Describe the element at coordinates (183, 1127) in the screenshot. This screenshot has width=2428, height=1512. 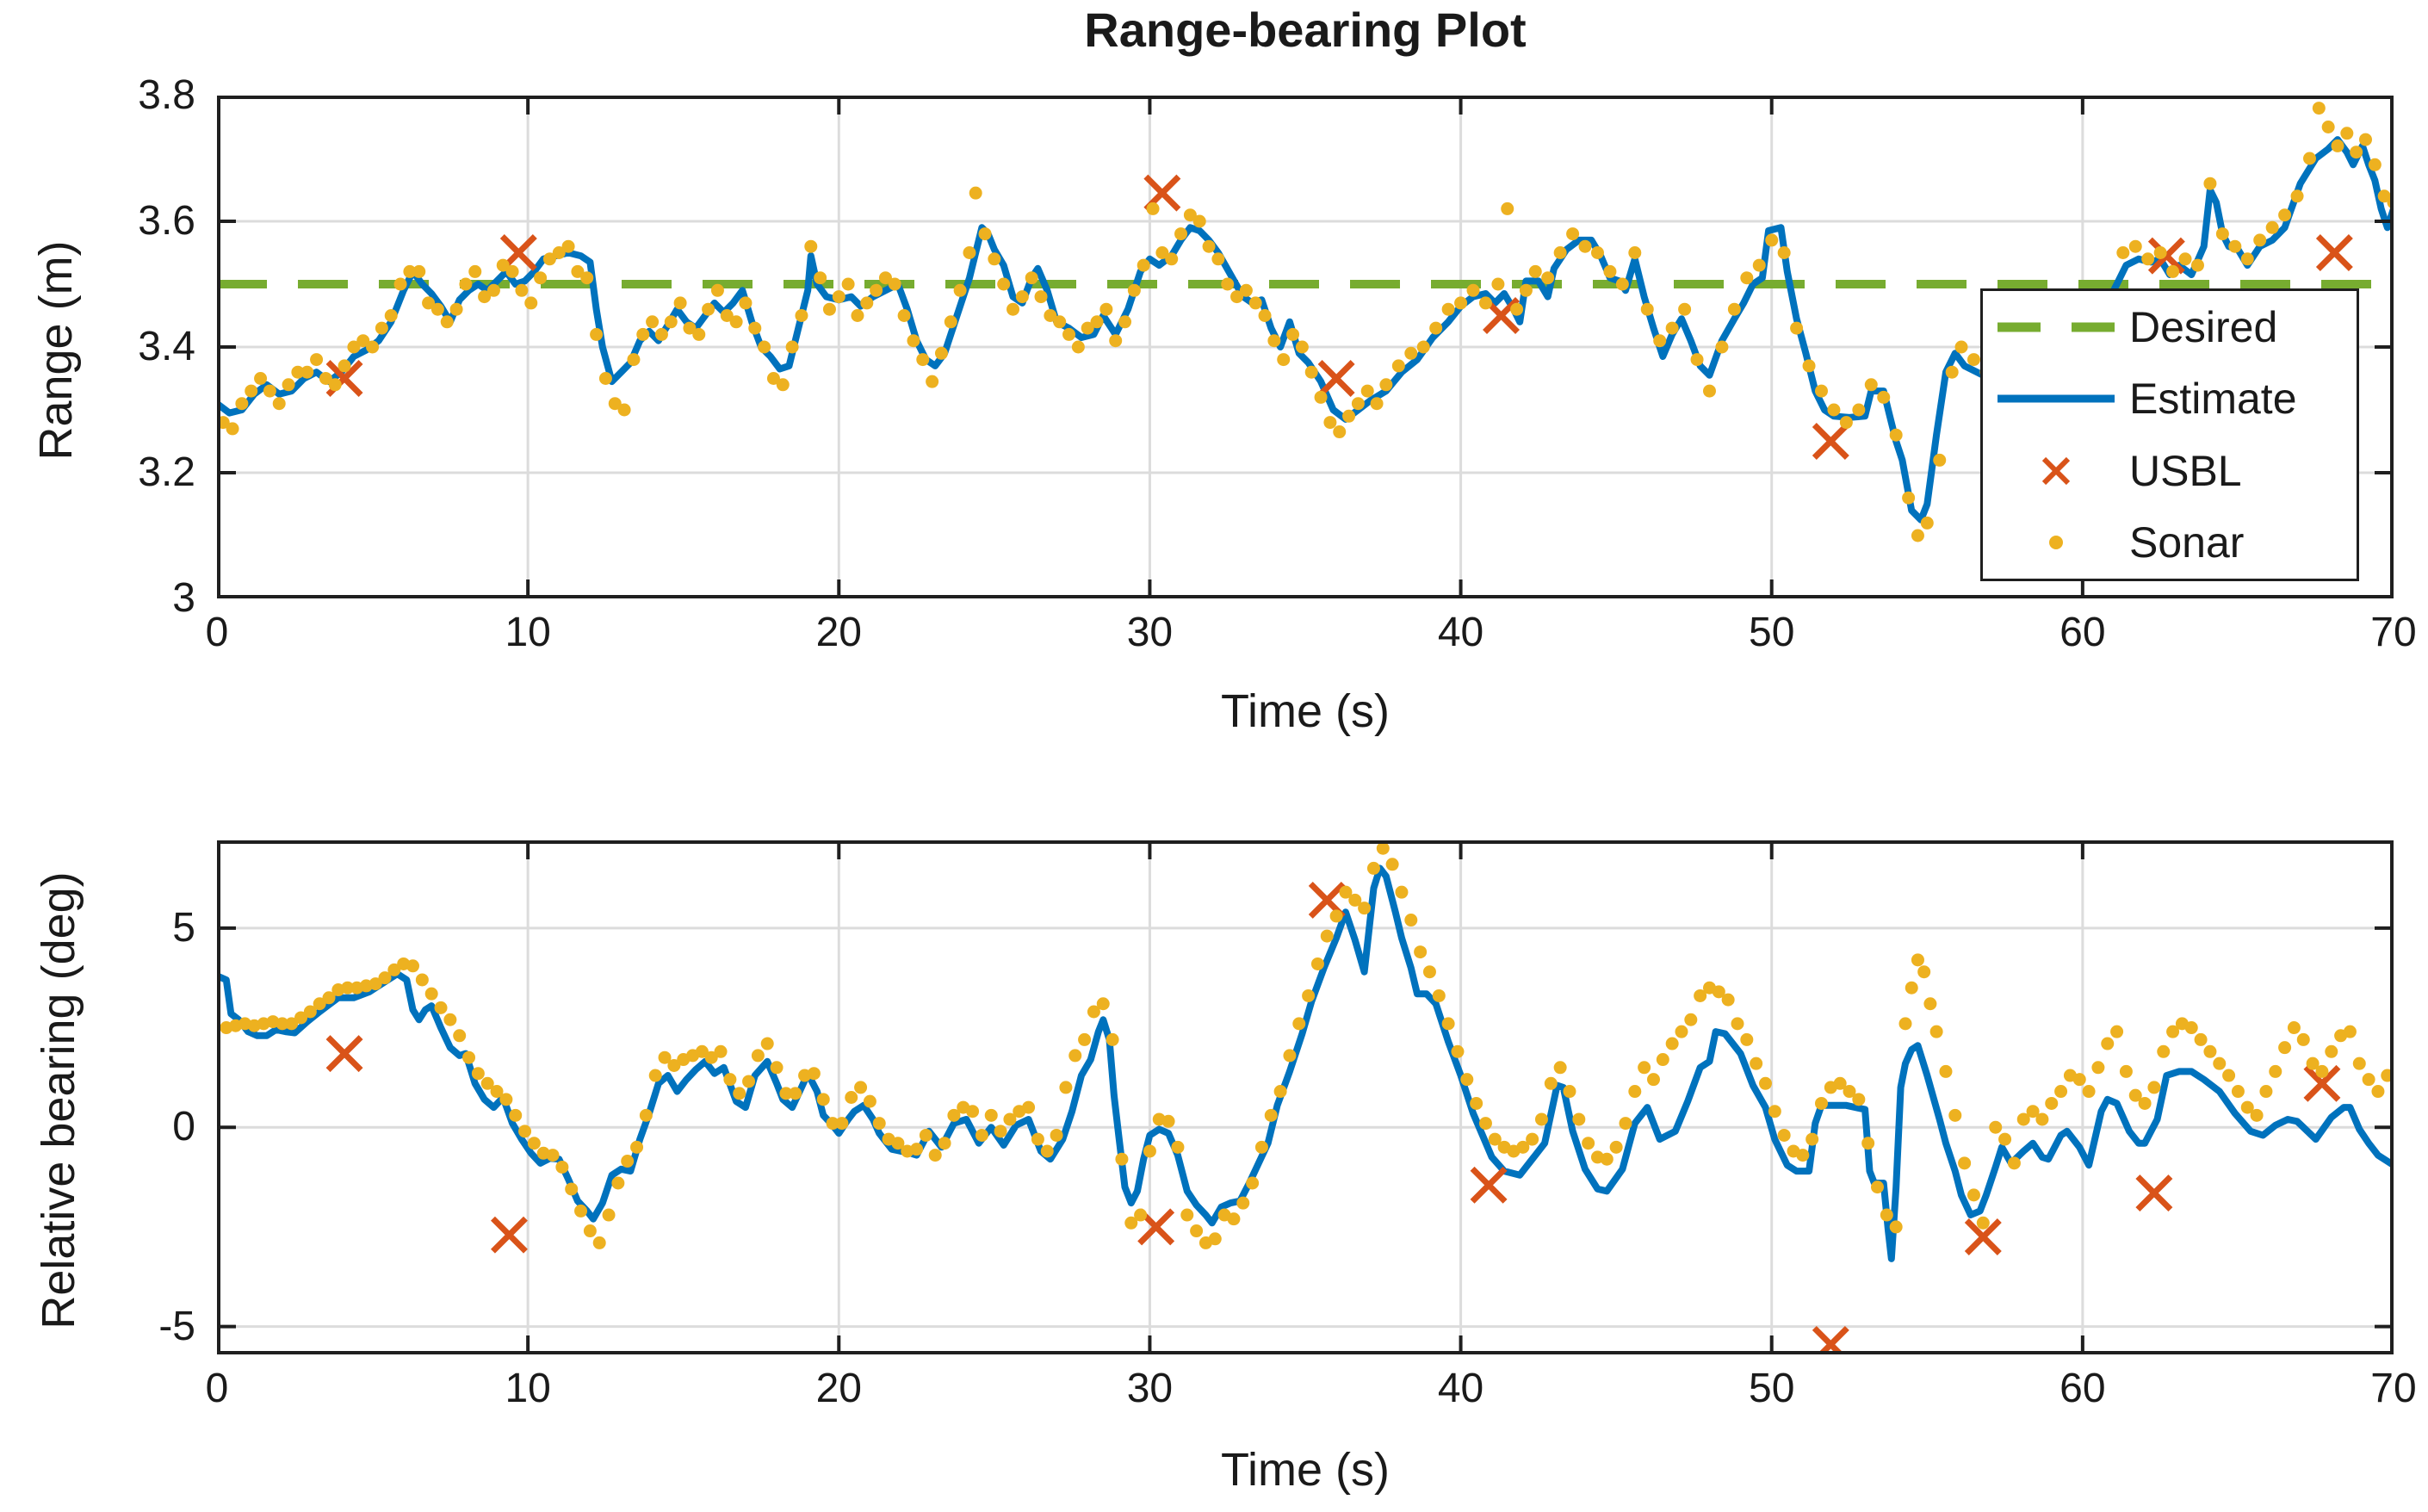
I see `y-tick-label: 0` at that location.